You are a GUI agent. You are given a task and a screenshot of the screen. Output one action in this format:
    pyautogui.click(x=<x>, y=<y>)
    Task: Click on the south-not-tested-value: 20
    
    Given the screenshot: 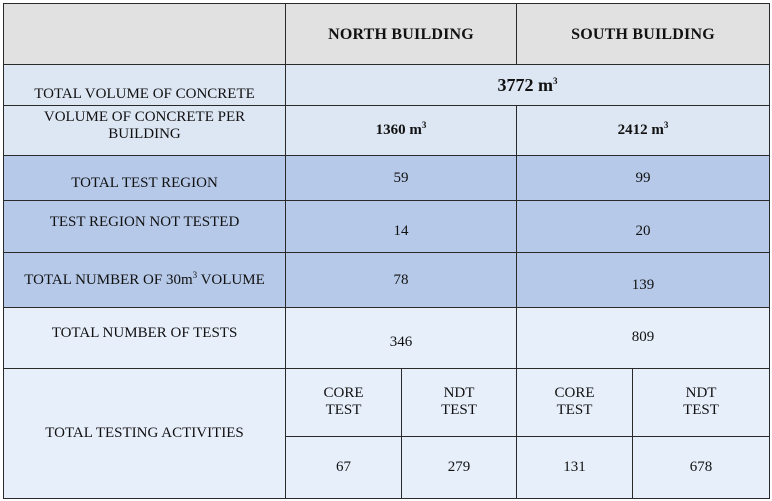 What is the action you would take?
    pyautogui.click(x=643, y=227)
    